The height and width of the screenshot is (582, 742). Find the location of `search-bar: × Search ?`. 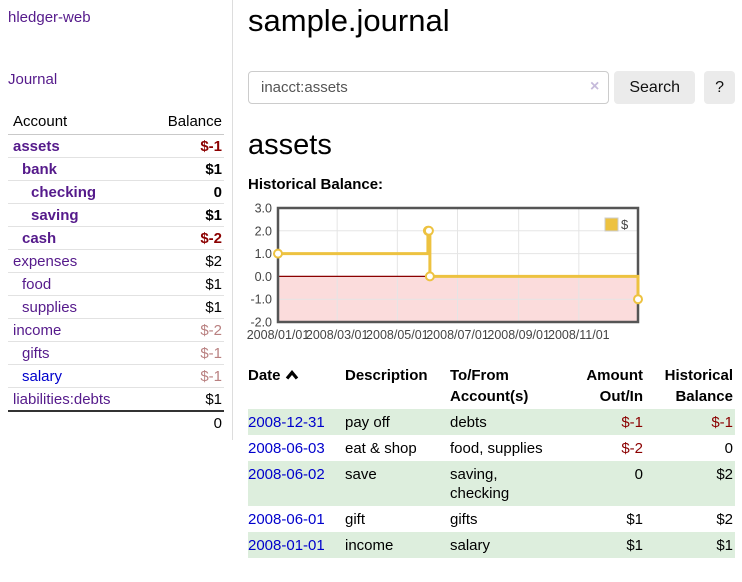

search-bar: × Search ? is located at coordinates (491, 87).